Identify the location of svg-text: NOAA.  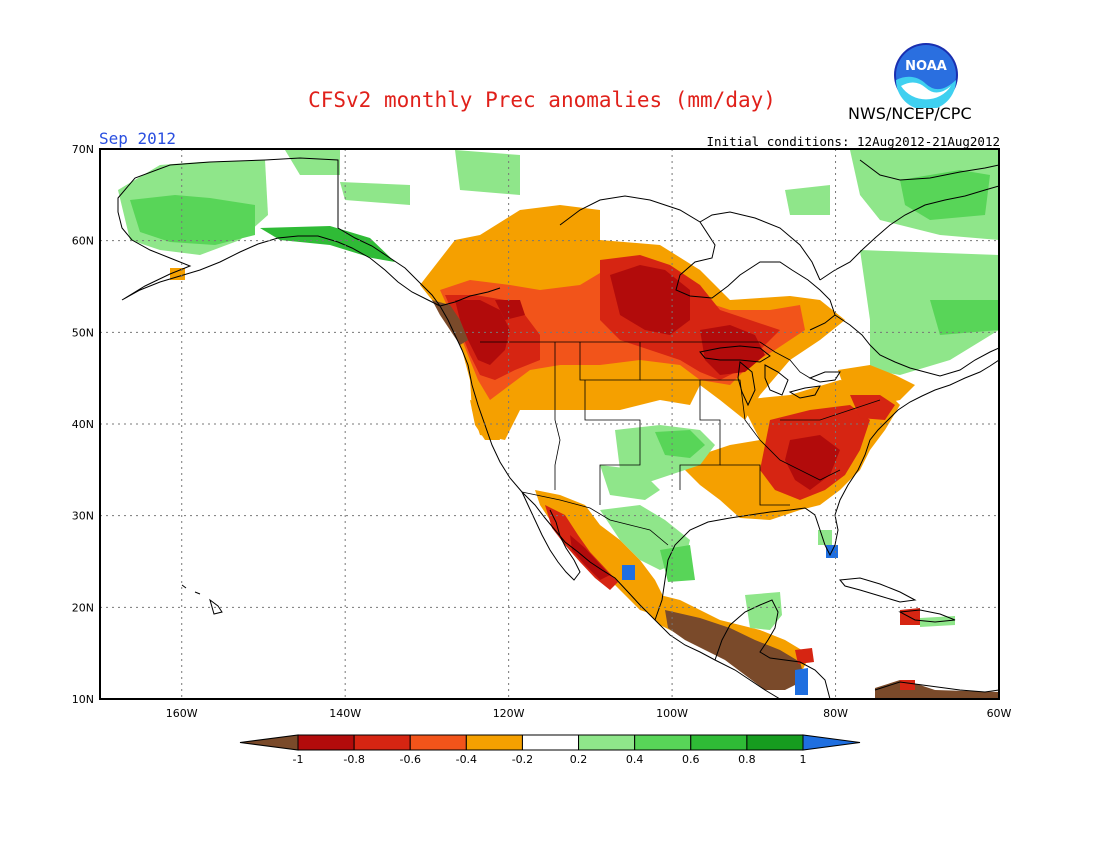
(926, 66).